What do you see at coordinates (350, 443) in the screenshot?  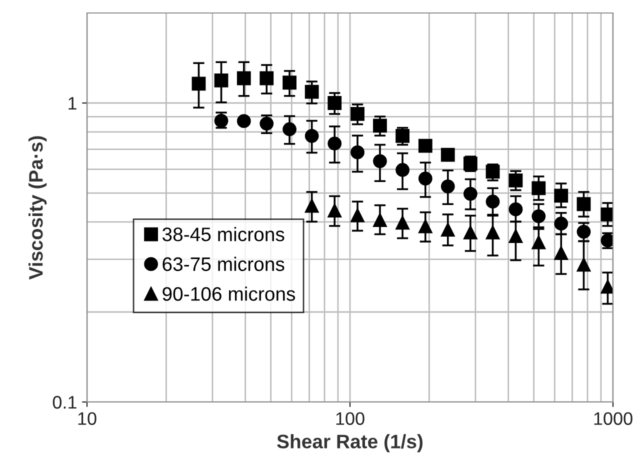 I see `x-axis-title: Shear Rate (1/s)` at bounding box center [350, 443].